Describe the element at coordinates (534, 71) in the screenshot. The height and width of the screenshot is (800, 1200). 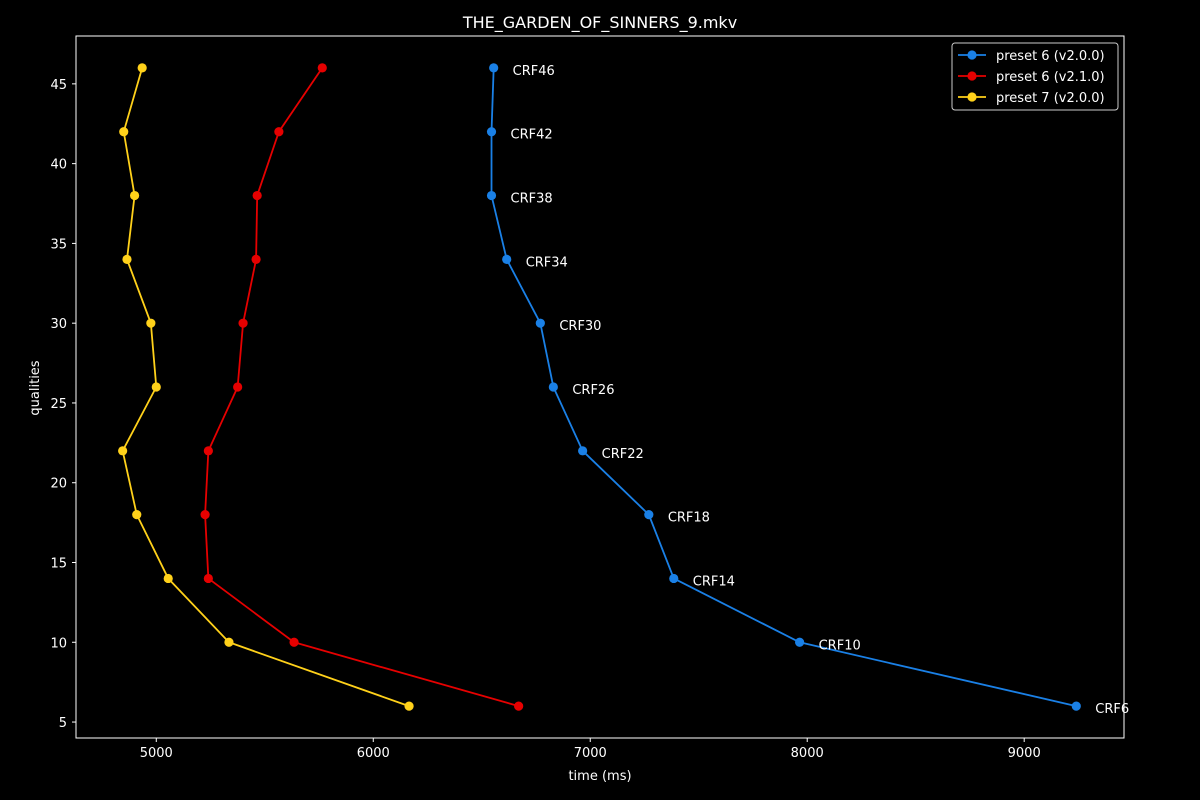
I see `point-label: CRF46` at that location.